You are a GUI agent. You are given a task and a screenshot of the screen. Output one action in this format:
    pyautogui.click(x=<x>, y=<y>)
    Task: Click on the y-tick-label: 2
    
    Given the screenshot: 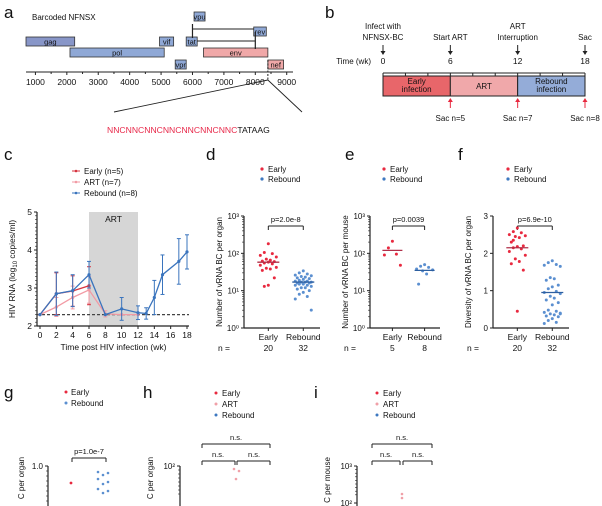 What is the action you would take?
    pyautogui.click(x=486, y=253)
    